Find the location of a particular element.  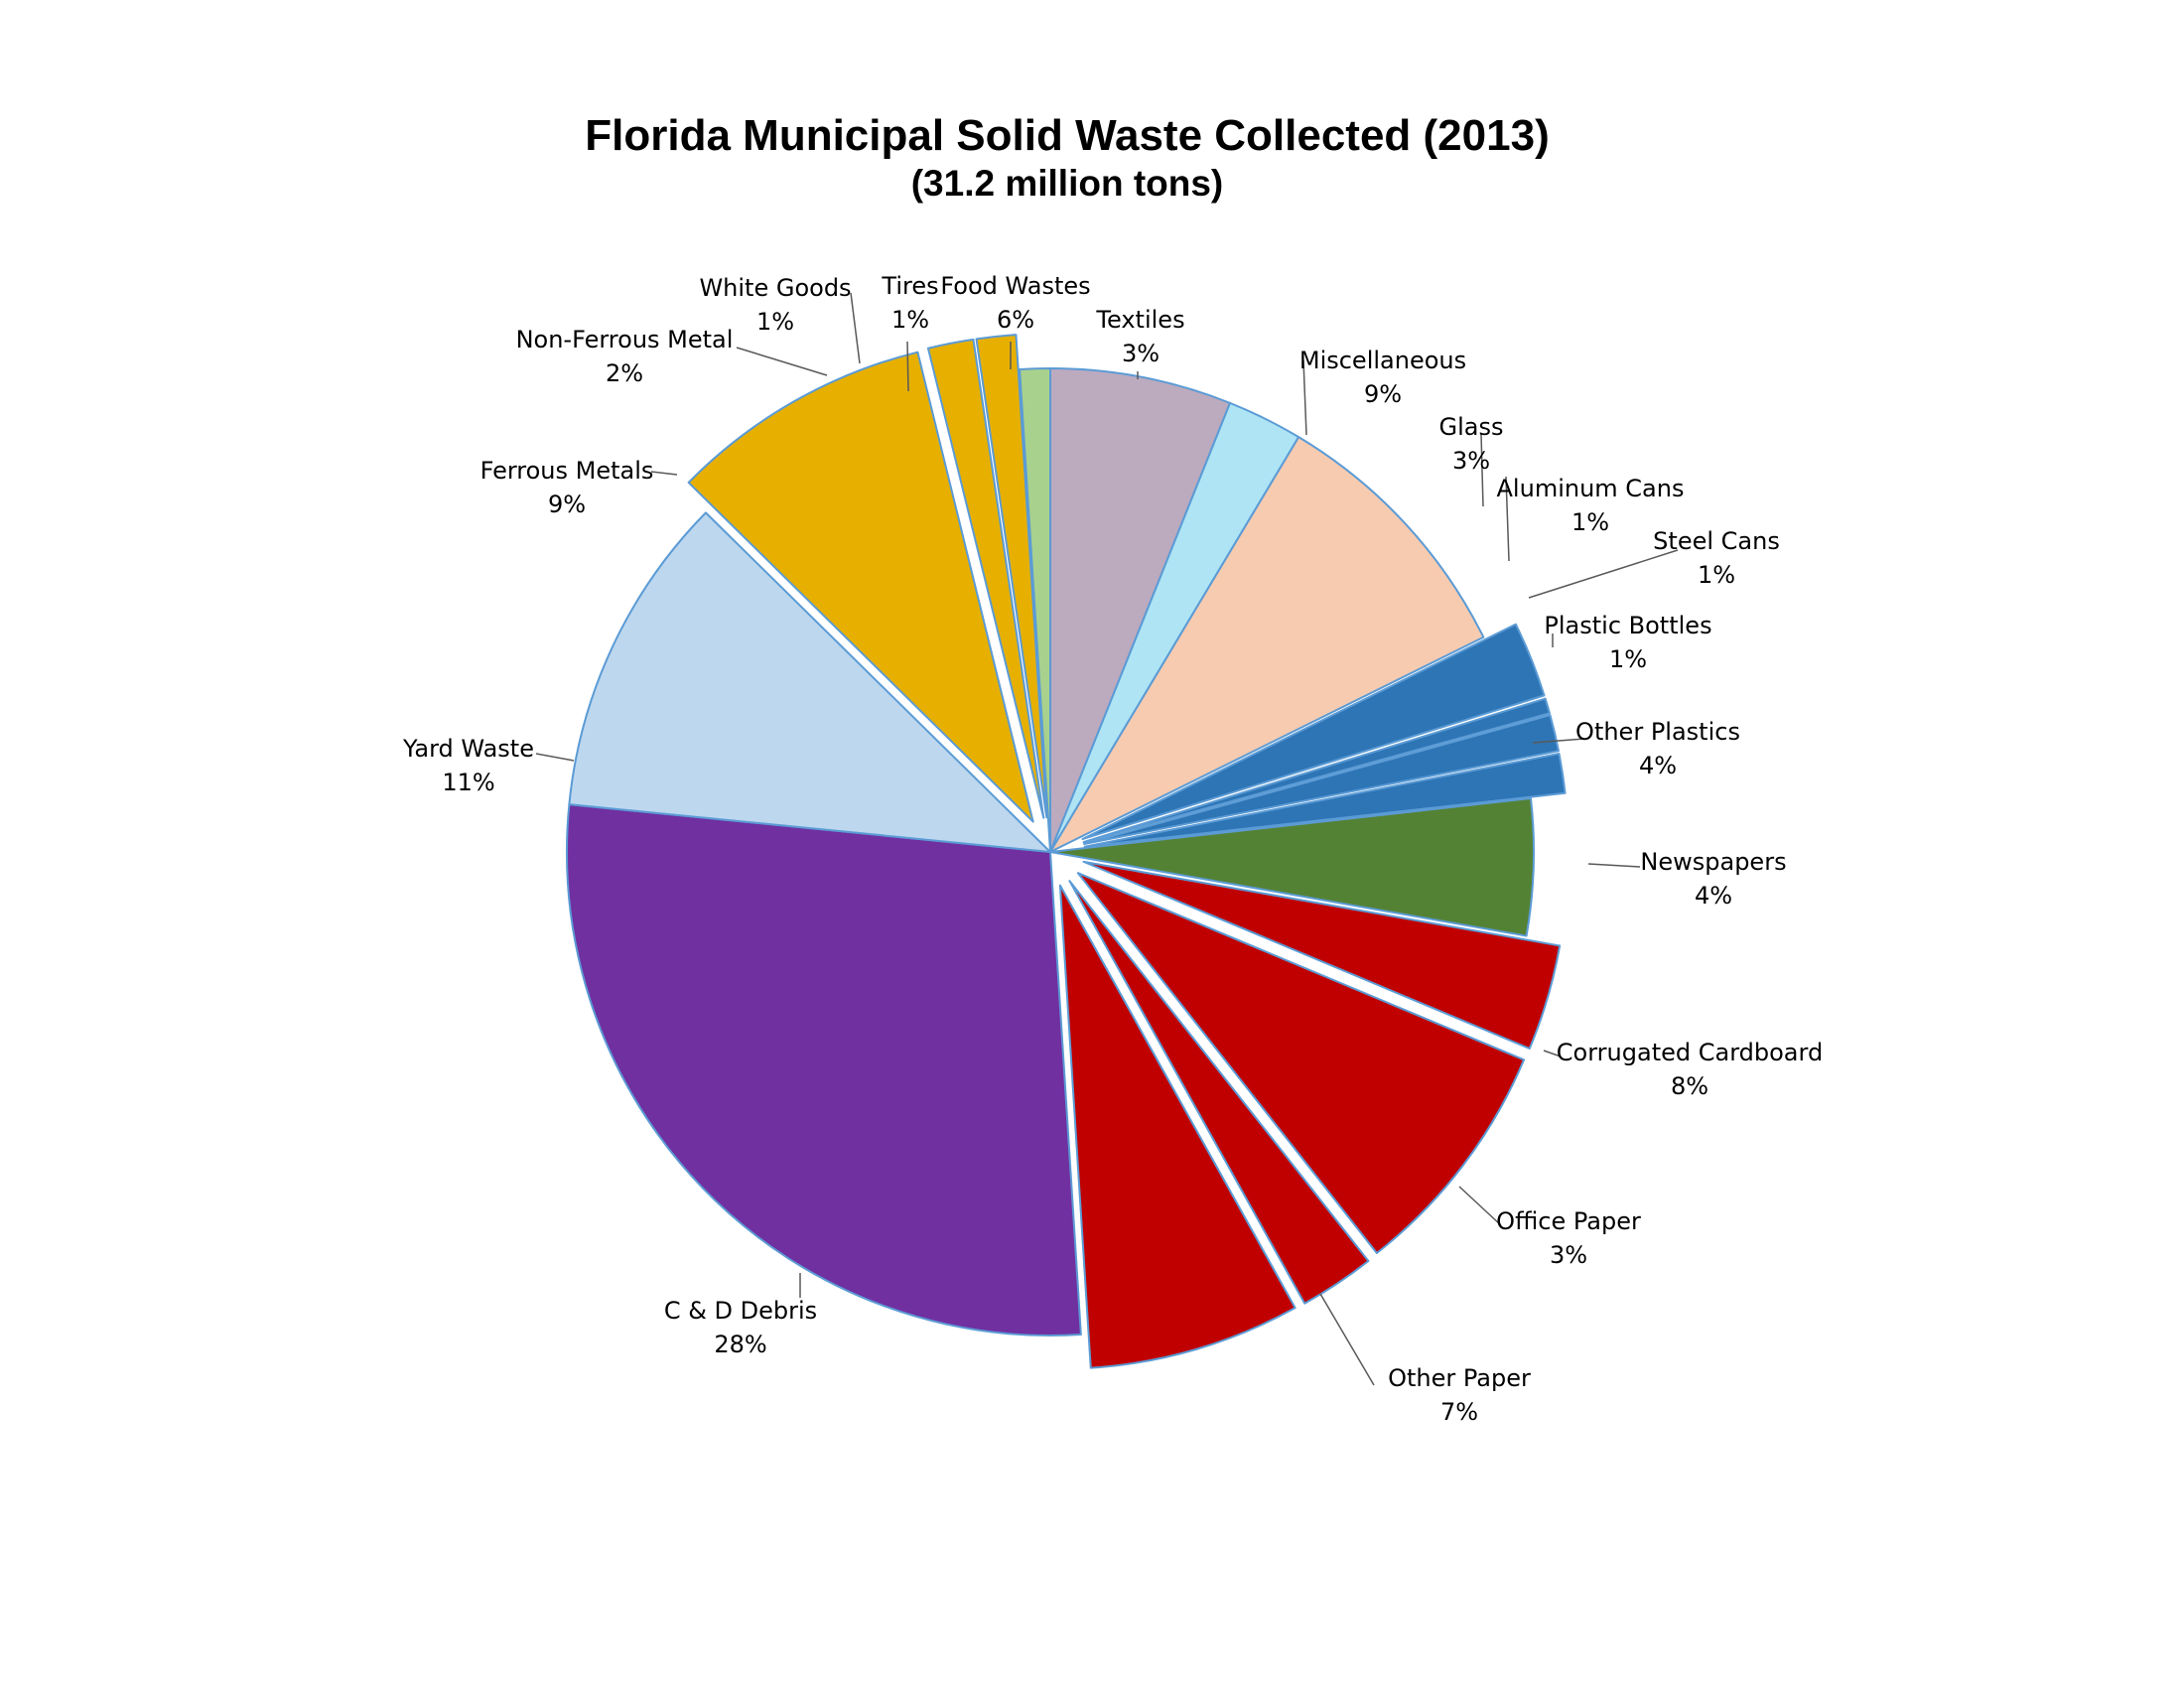

slice-name-label: Newspapers is located at coordinates (1713, 862).